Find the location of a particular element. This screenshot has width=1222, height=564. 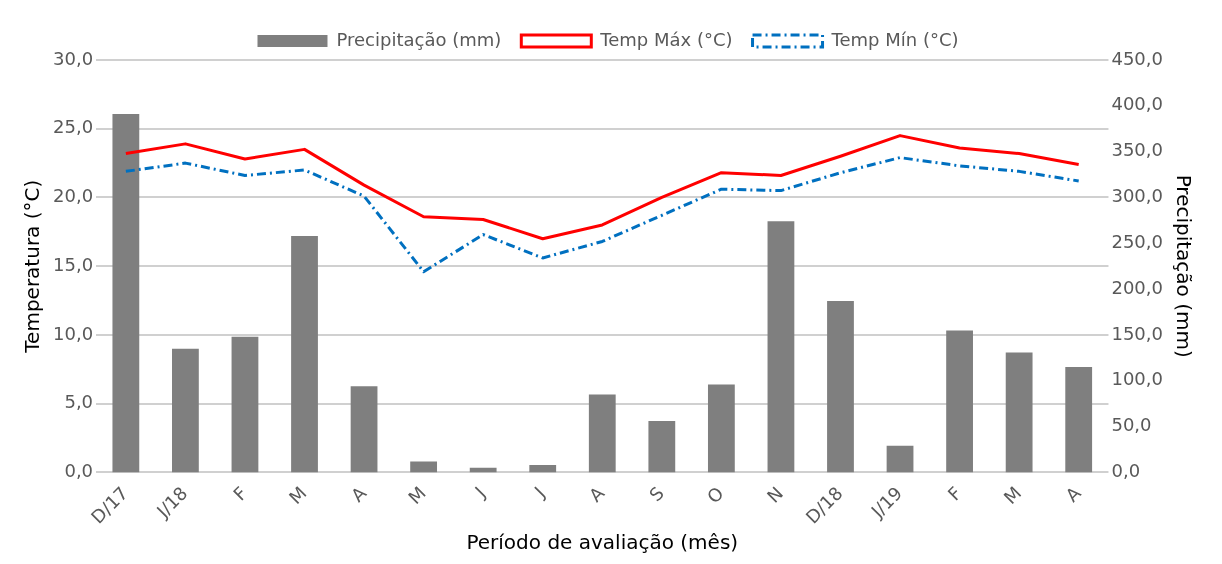

y2-tick-label: 200,0 is located at coordinates (1137, 287).